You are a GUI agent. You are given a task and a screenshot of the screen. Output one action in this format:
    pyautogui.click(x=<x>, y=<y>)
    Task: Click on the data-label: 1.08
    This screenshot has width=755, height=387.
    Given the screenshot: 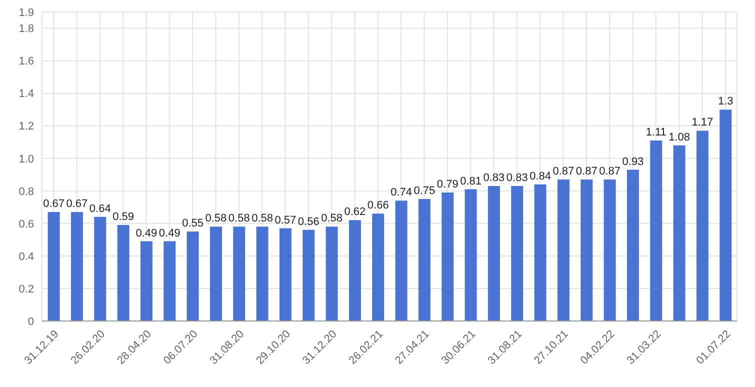 What is the action you would take?
    pyautogui.click(x=679, y=137)
    